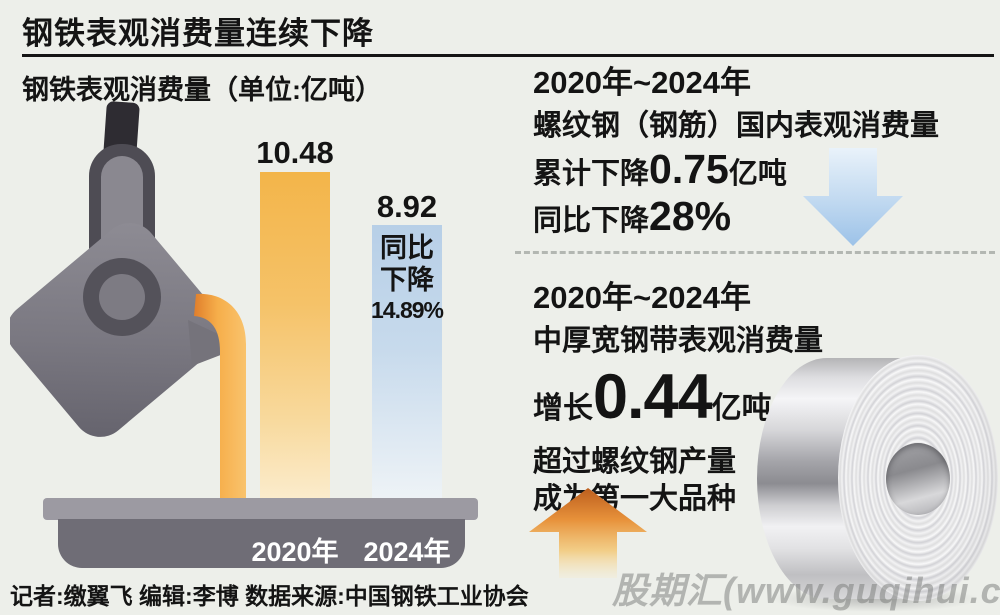 The image size is (1000, 615). Describe the element at coordinates (642, 297) in the screenshot. I see `strip-period: 2020年~2024年` at that location.